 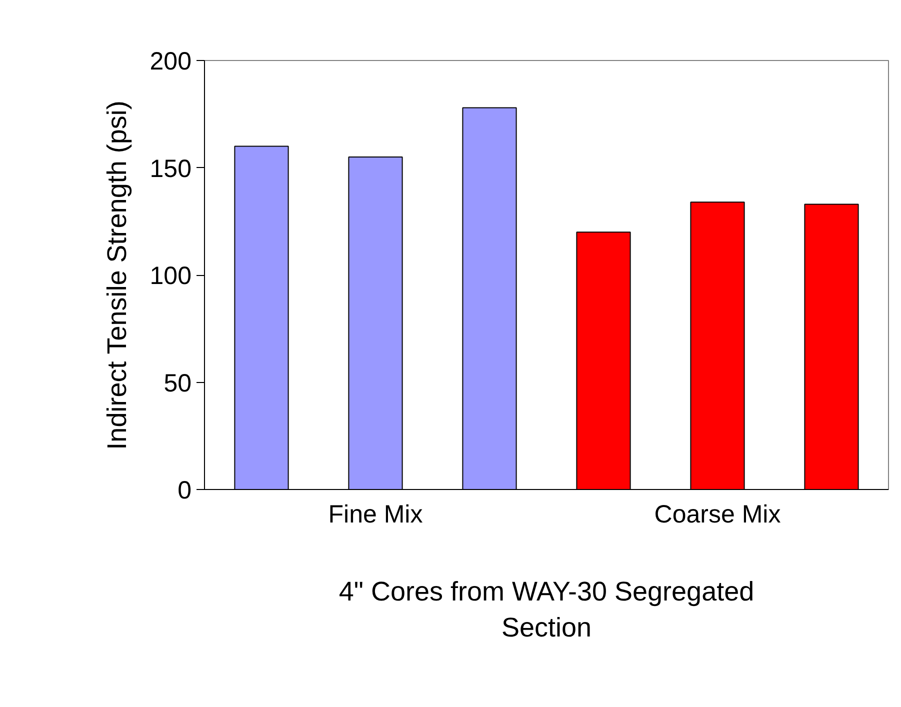 I want to click on y-tick-label: 0, so click(x=185, y=490).